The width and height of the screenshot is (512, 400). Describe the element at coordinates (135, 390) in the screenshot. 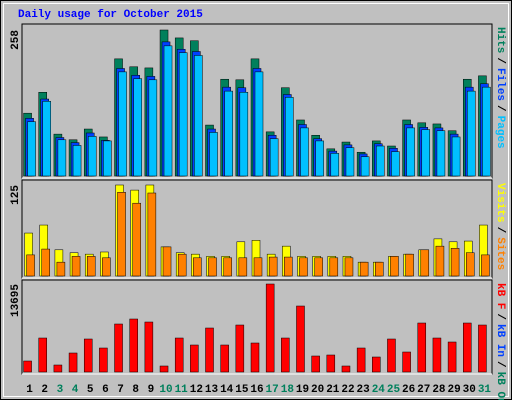

I see `x-tick-label: 8` at that location.